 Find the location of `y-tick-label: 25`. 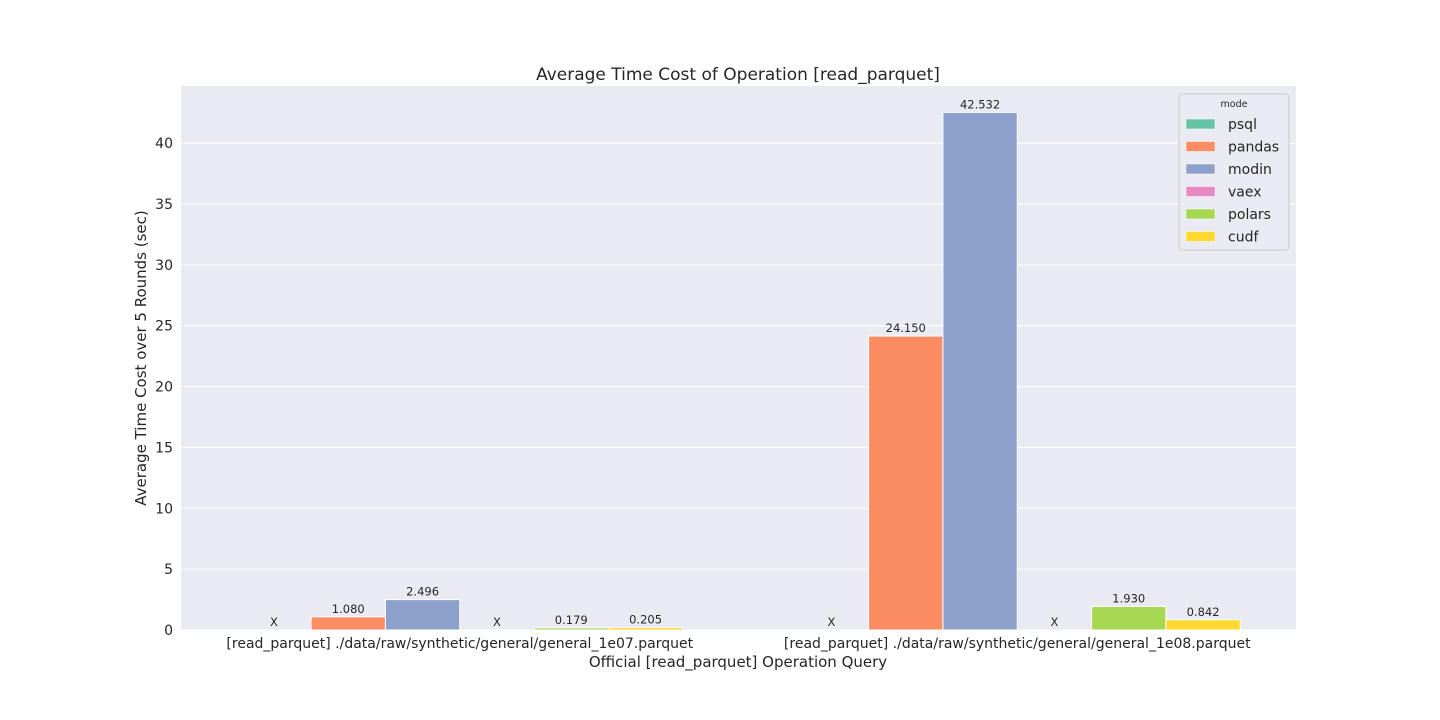

y-tick-label: 25 is located at coordinates (164, 327).